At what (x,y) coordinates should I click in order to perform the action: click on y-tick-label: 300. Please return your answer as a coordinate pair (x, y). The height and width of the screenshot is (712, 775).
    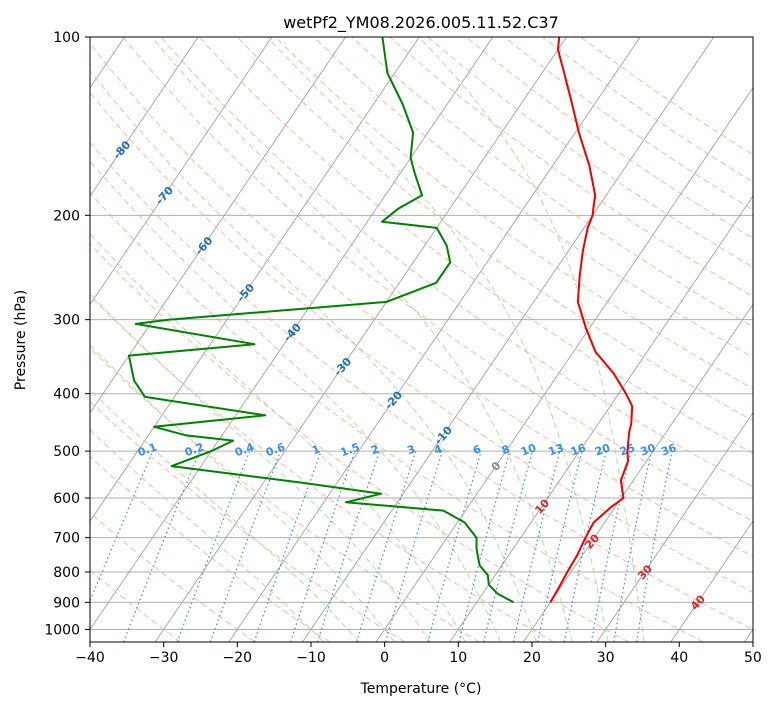
    Looking at the image, I should click on (66, 321).